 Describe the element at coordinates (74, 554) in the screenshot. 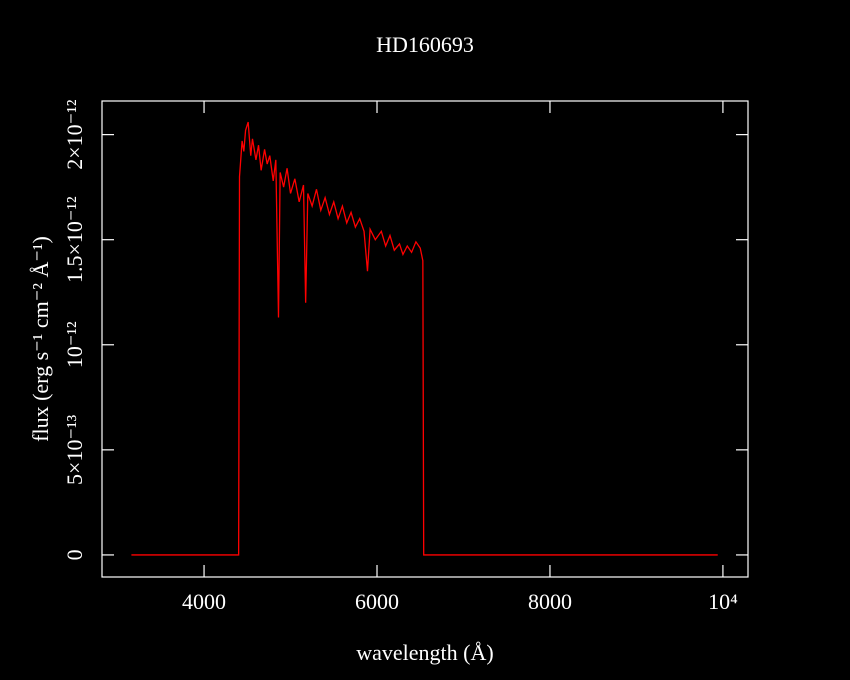

I see `y-tick-label: 0` at that location.